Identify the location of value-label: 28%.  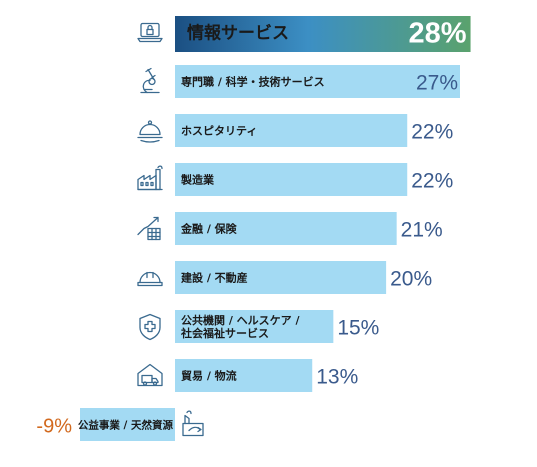
(438, 34).